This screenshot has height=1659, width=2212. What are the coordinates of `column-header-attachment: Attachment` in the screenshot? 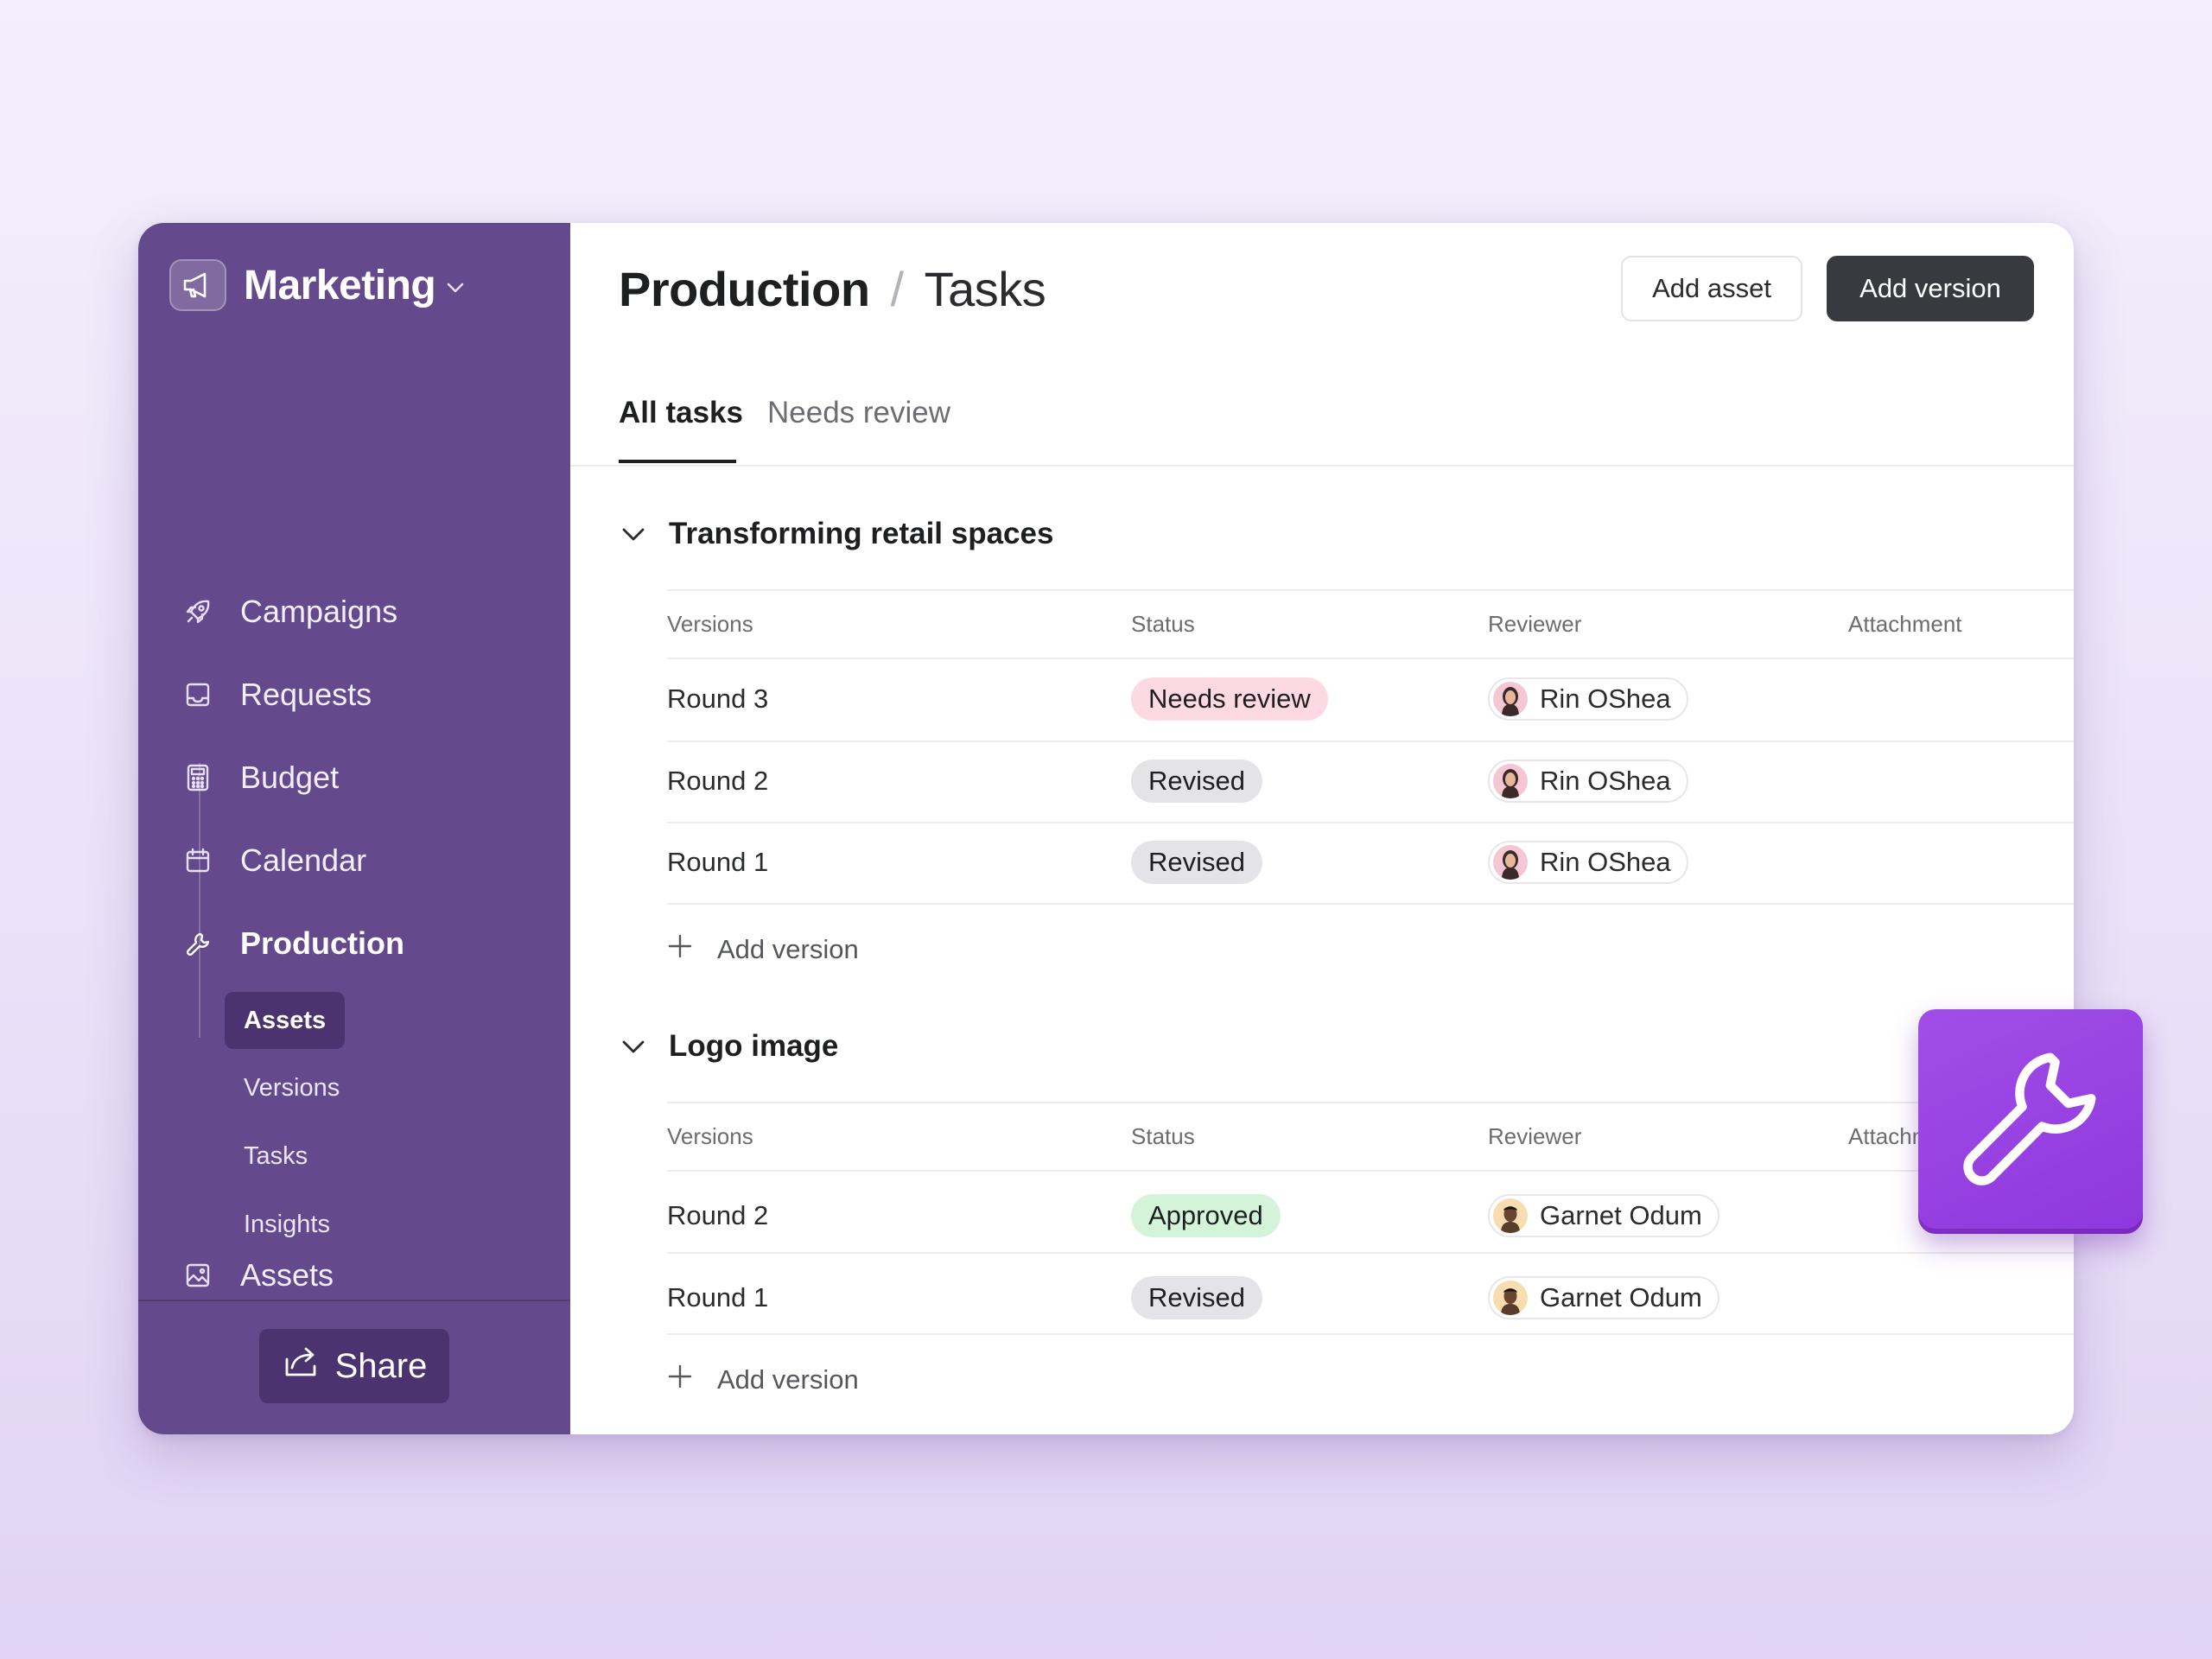 It's located at (1905, 624).